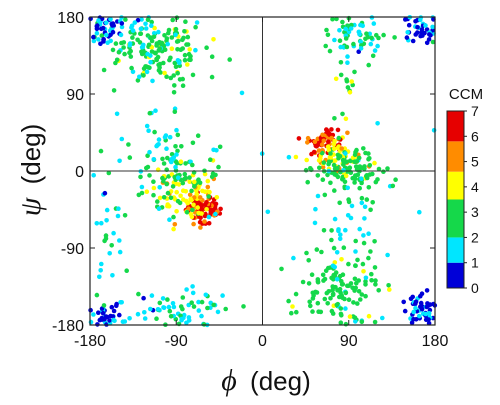 Image resolution: width=500 pixels, height=405 pixels. Describe the element at coordinates (176, 341) in the screenshot. I see `x-tick-label: -90` at that location.